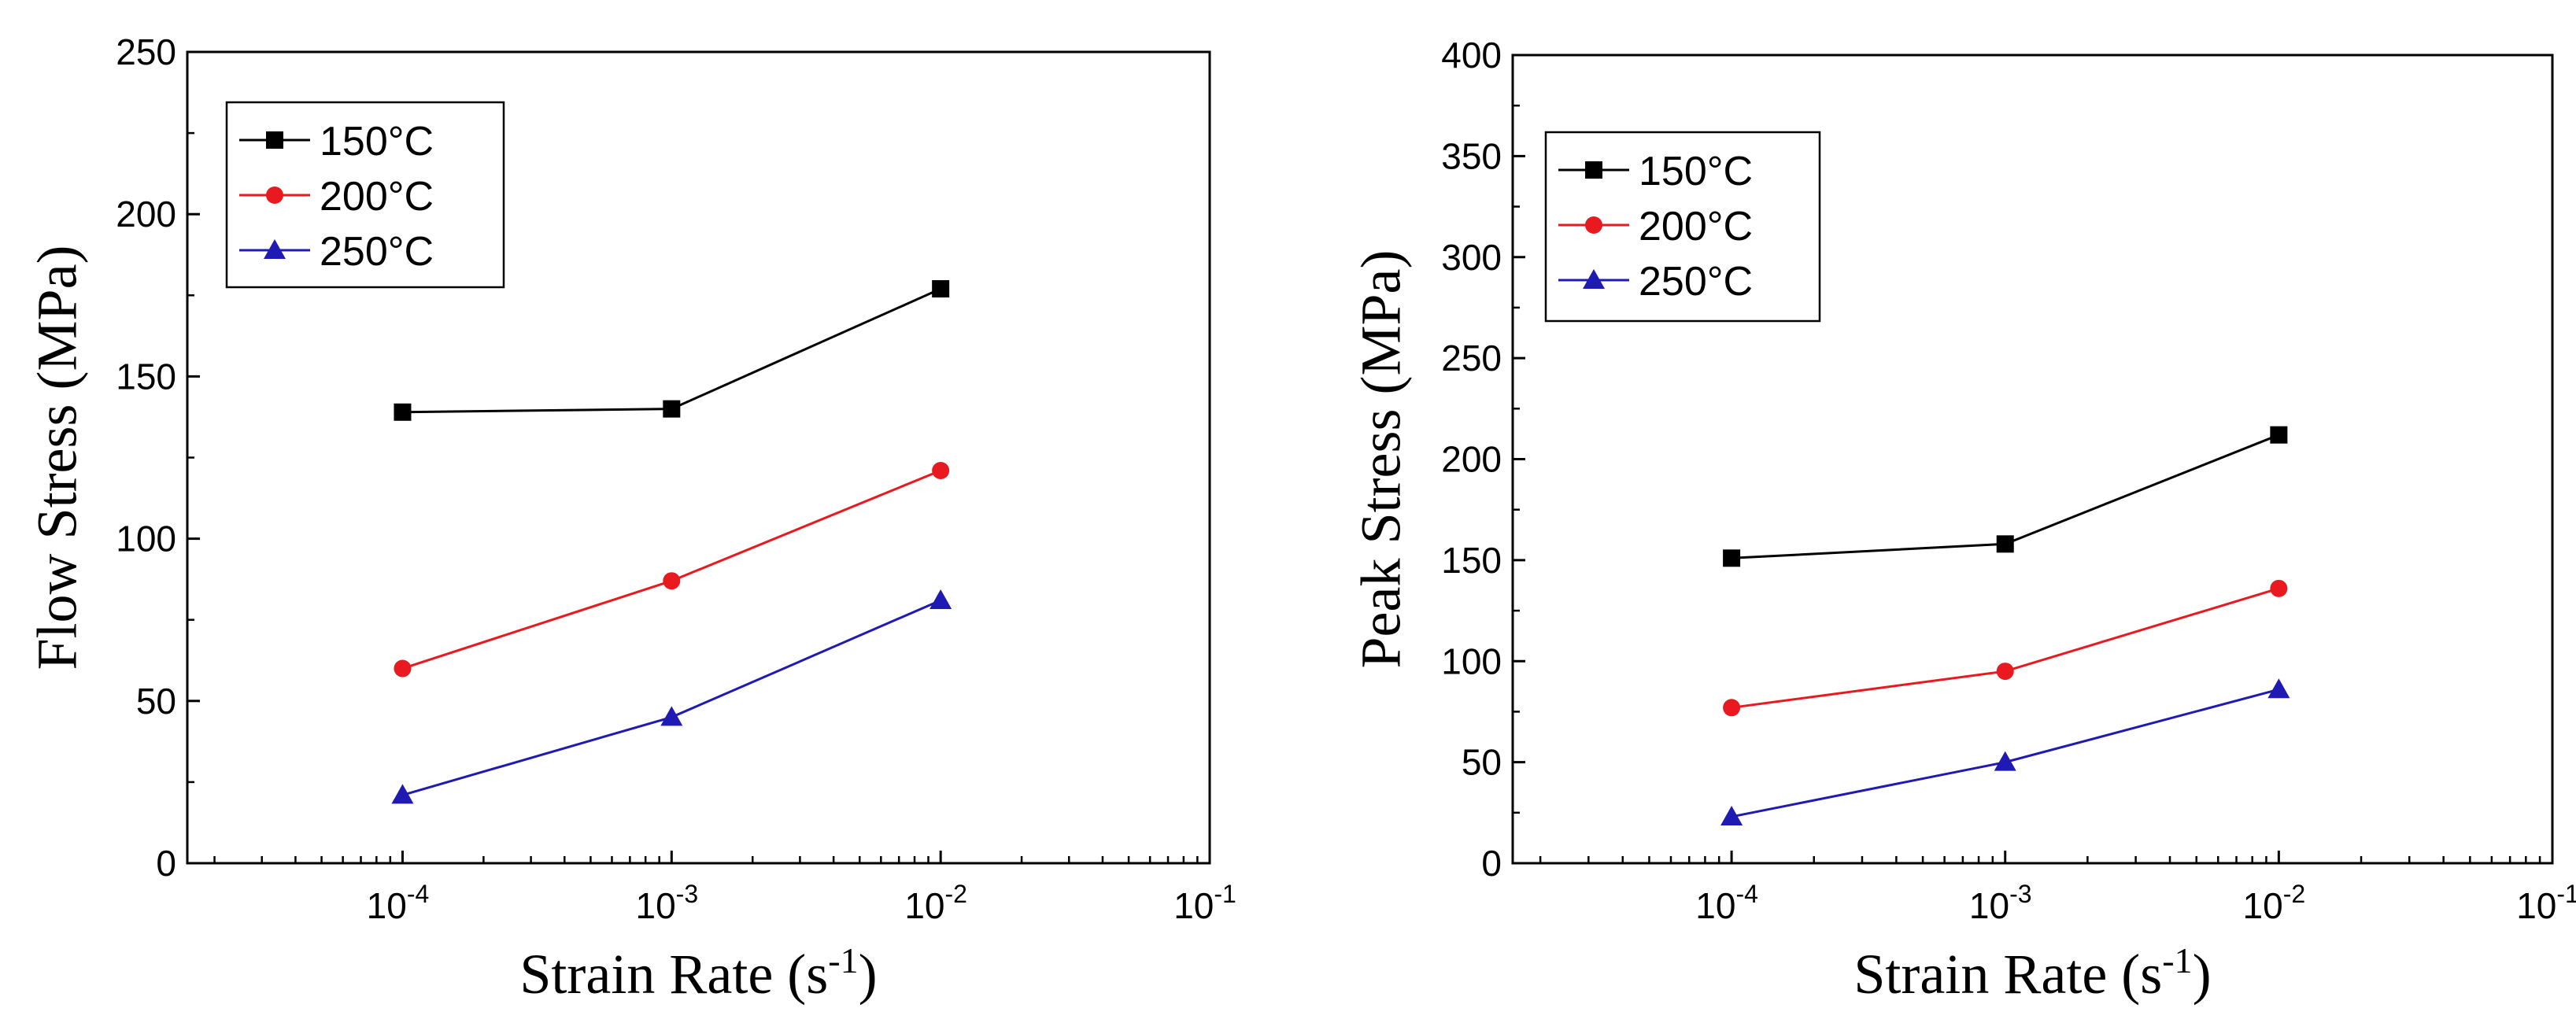 Image resolution: width=2576 pixels, height=1019 pixels. I want to click on y-tick-label: 300, so click(1471, 257).